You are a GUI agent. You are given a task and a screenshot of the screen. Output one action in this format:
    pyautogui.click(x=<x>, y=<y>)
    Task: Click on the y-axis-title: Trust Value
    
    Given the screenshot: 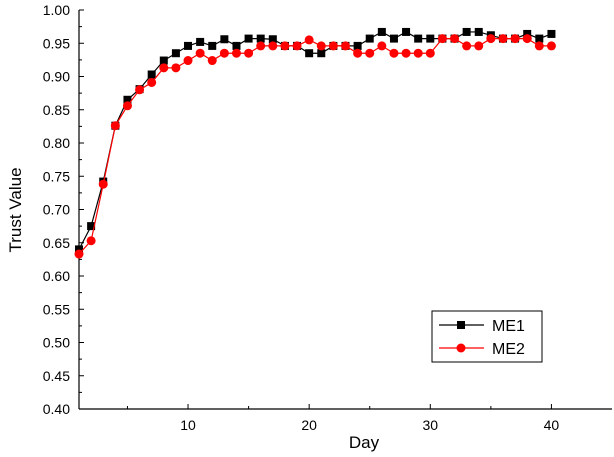 What is the action you would take?
    pyautogui.click(x=15, y=209)
    